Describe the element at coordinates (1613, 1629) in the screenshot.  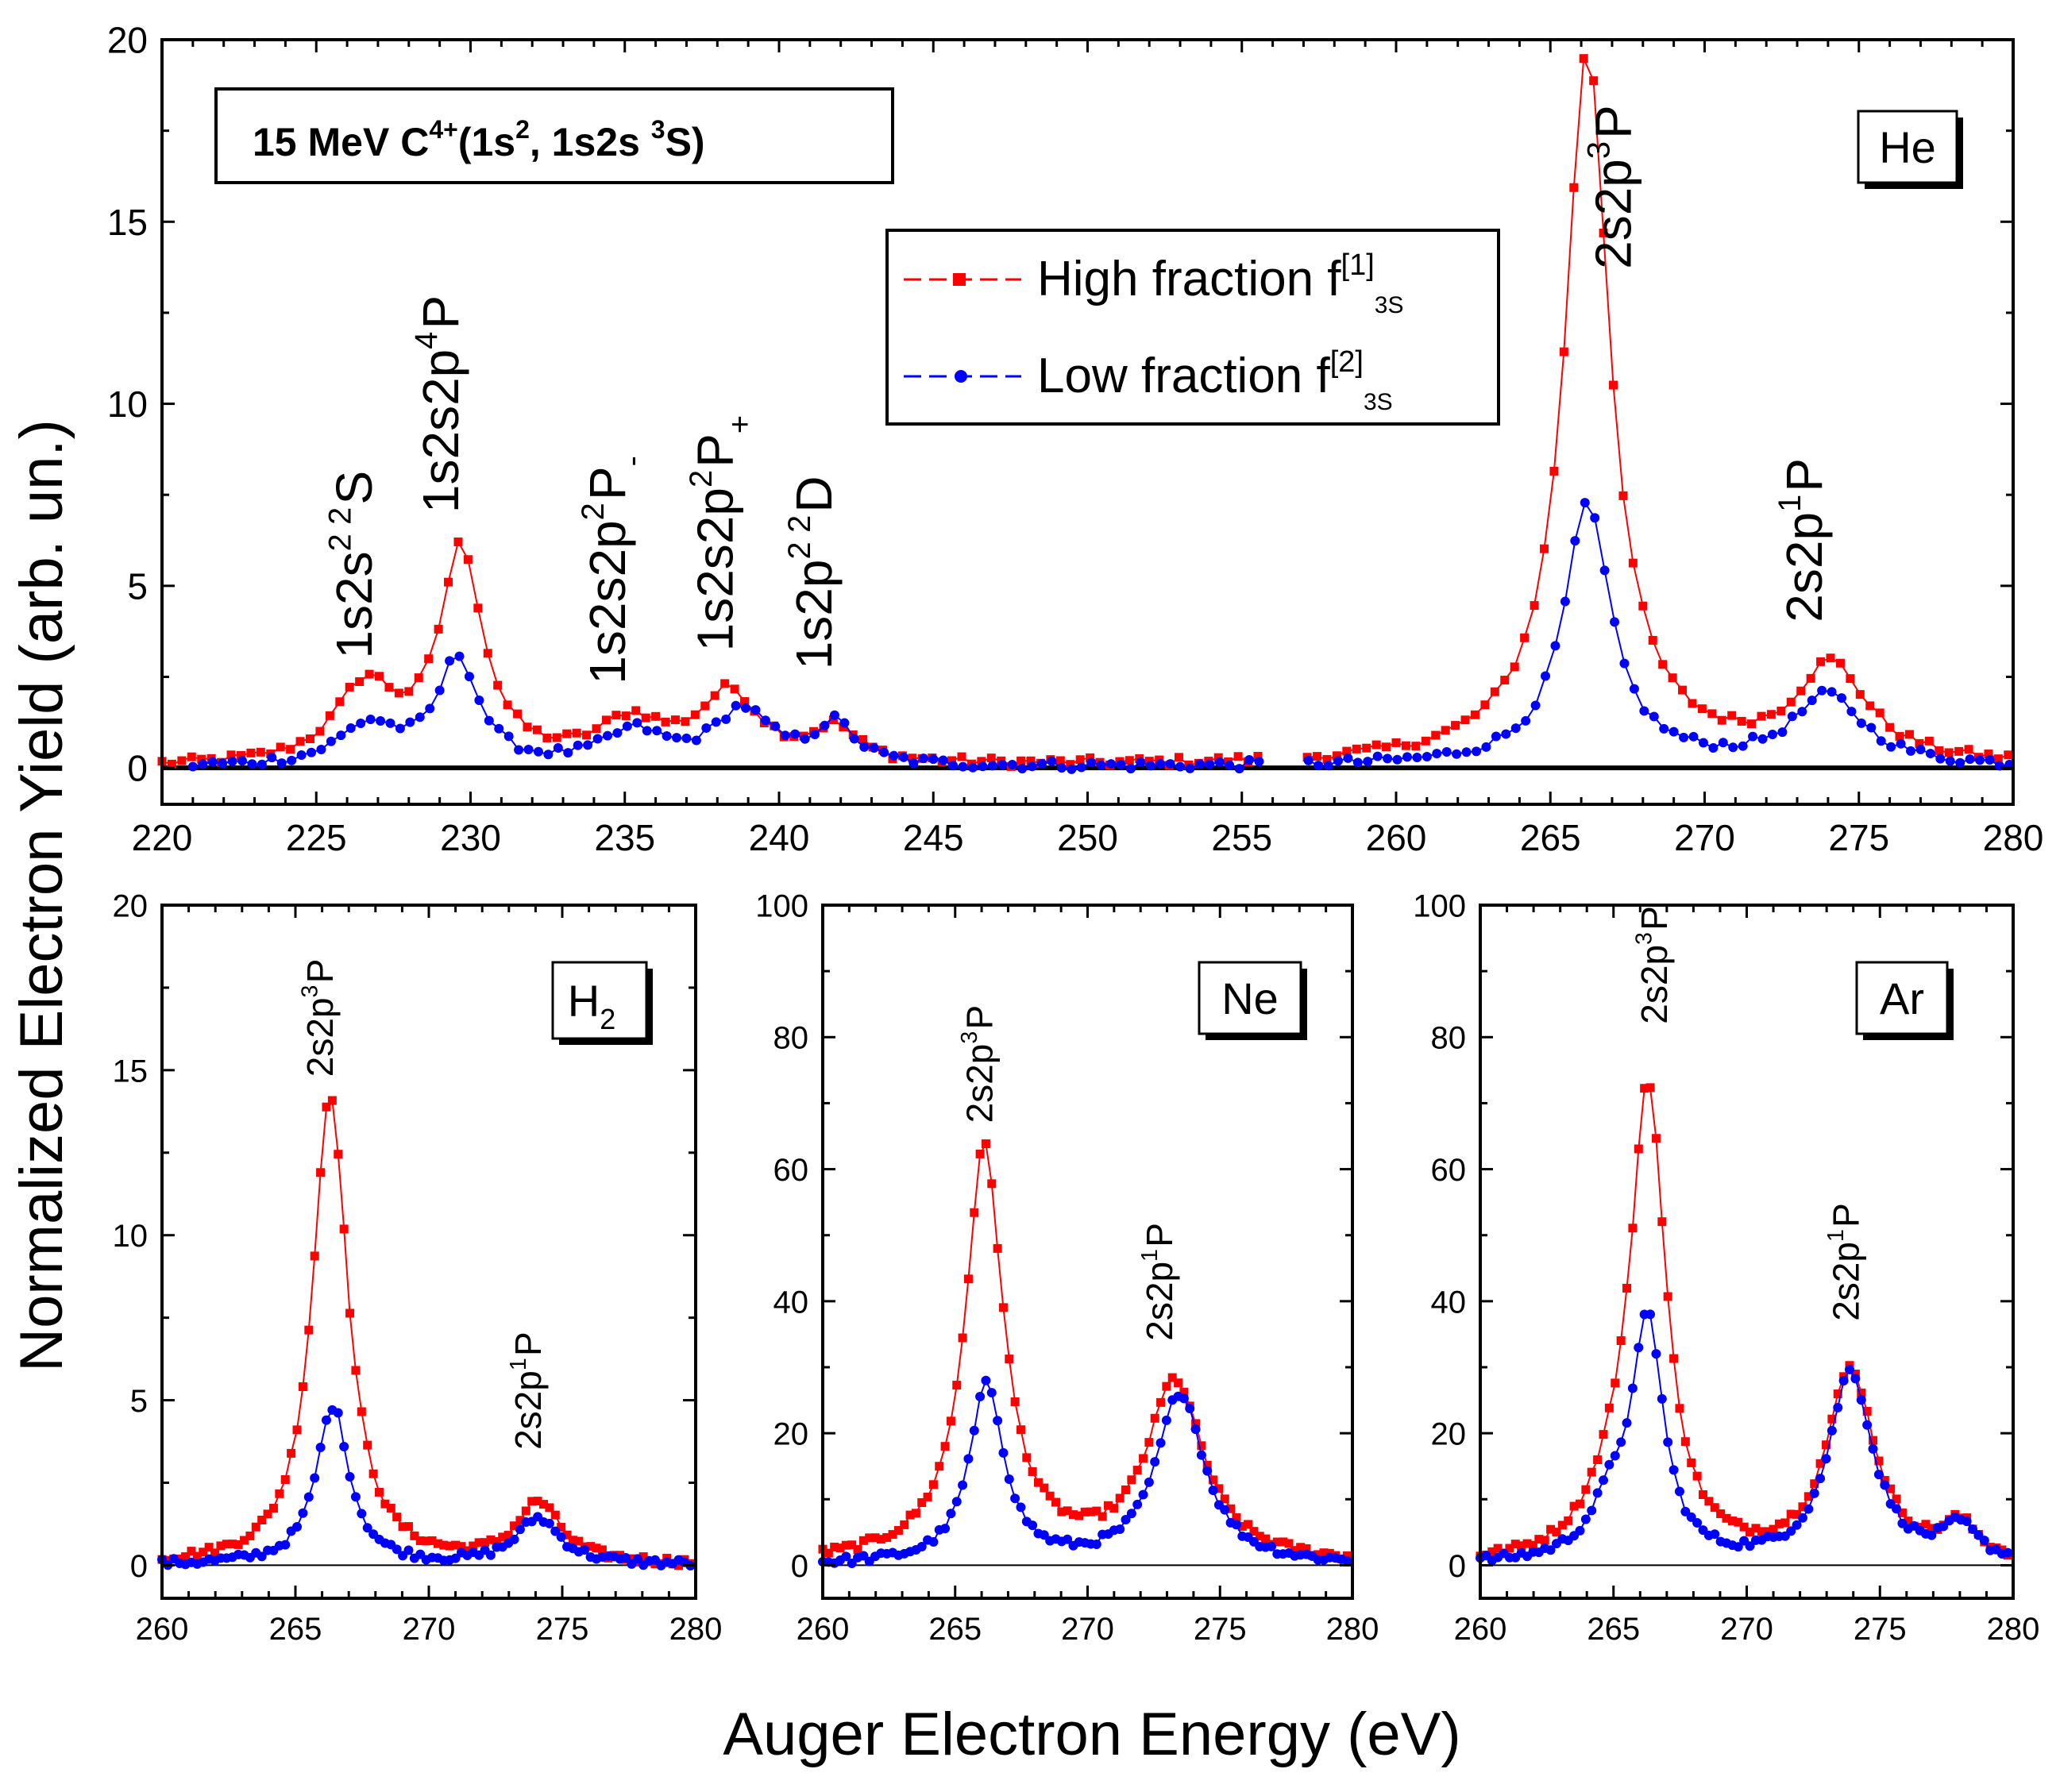
I see `x-tick-label: 265` at that location.